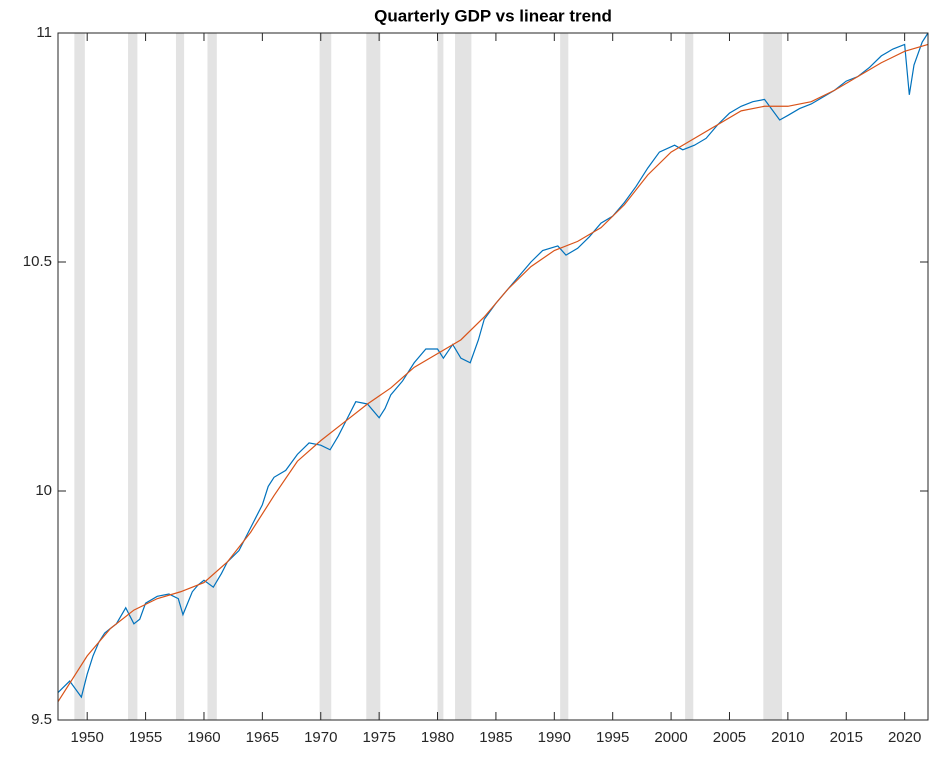 This screenshot has height=757, width=932. I want to click on x-tick-label: 1985, so click(495, 737).